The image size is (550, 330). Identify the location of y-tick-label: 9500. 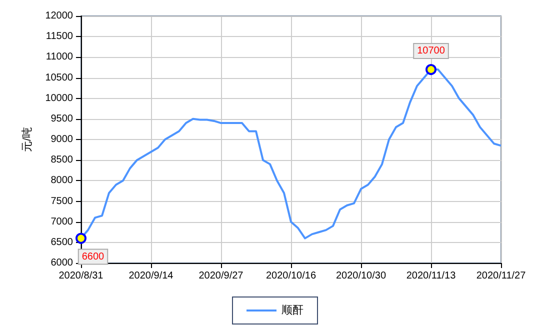
(62, 118).